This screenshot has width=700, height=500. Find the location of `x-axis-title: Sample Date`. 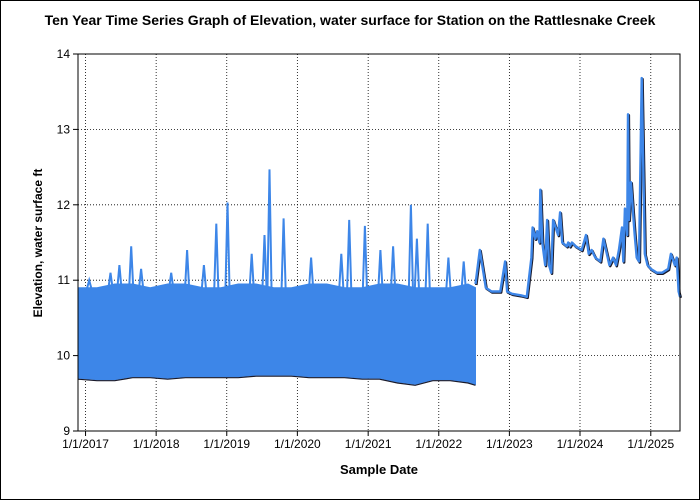

x-axis-title: Sample Date is located at coordinates (379, 469).